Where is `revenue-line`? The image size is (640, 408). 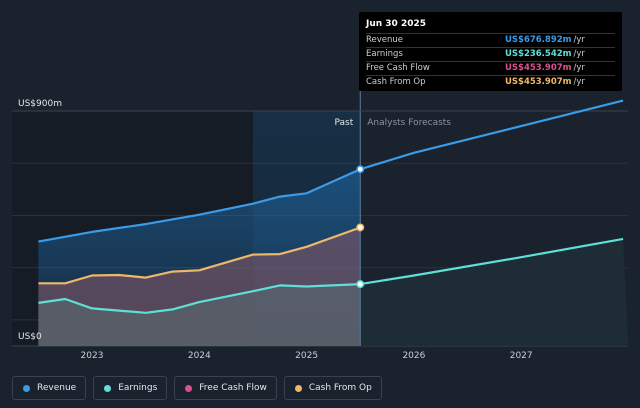 revenue-line is located at coordinates (199, 205).